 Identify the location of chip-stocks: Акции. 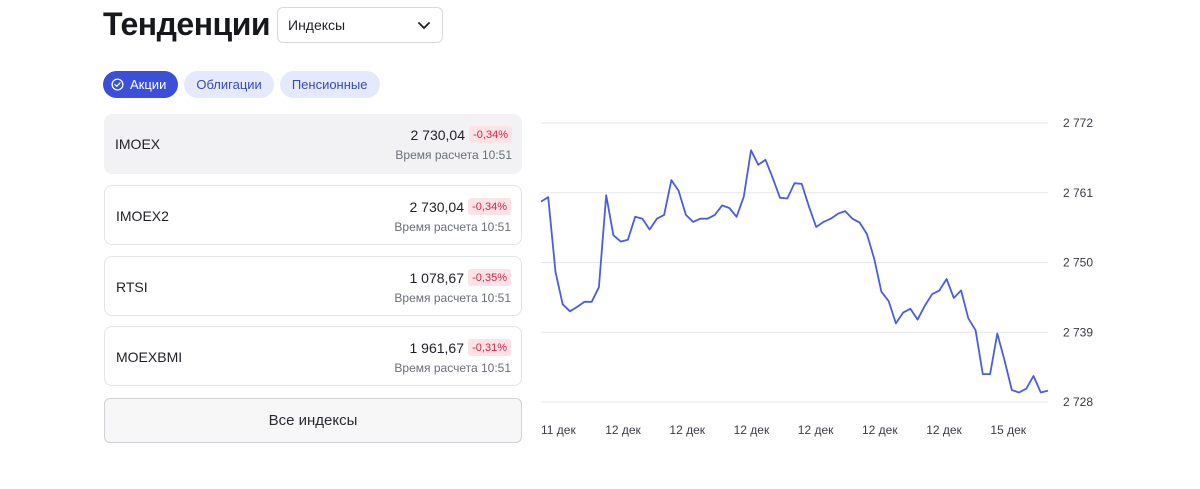
(141, 84).